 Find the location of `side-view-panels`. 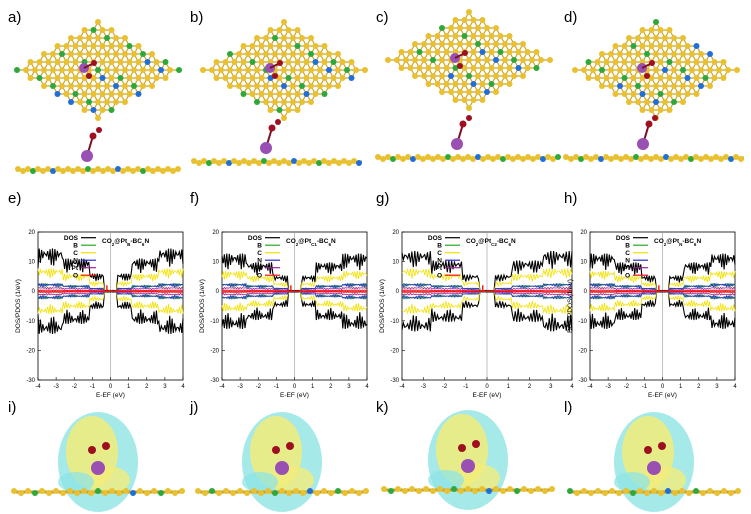

side-view-panels is located at coordinates (379, 144).